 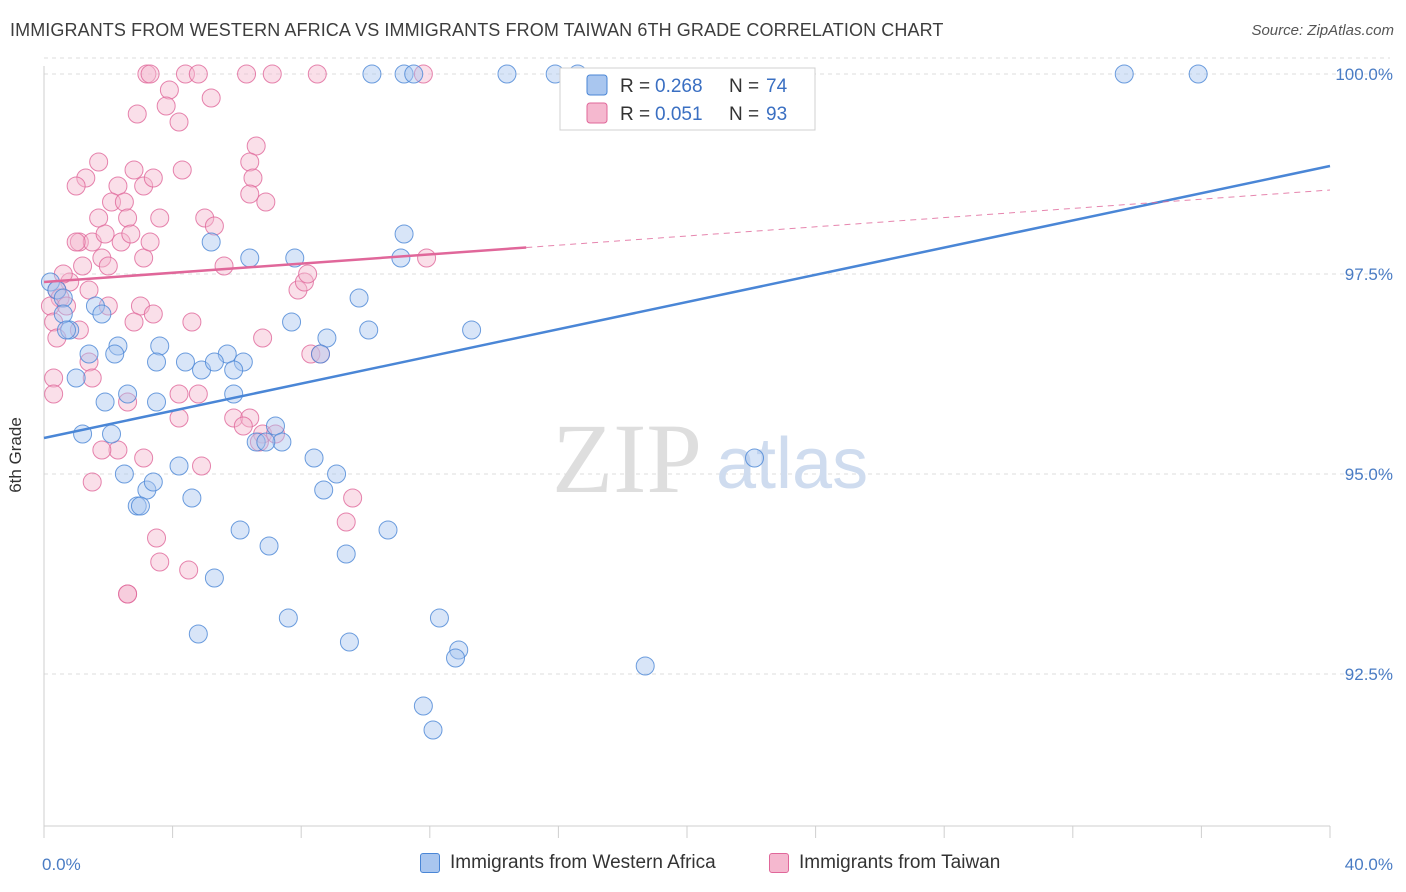 What do you see at coordinates (430, 863) in the screenshot?
I see `bottom-legend-swatch-blue` at bounding box center [430, 863].